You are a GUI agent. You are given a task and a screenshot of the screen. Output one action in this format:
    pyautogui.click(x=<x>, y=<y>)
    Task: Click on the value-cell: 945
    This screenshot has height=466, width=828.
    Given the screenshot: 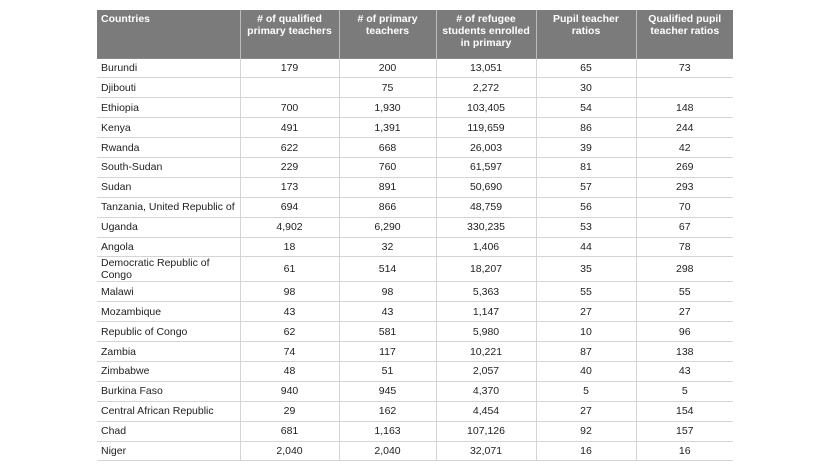 What is the action you would take?
    pyautogui.click(x=387, y=391)
    